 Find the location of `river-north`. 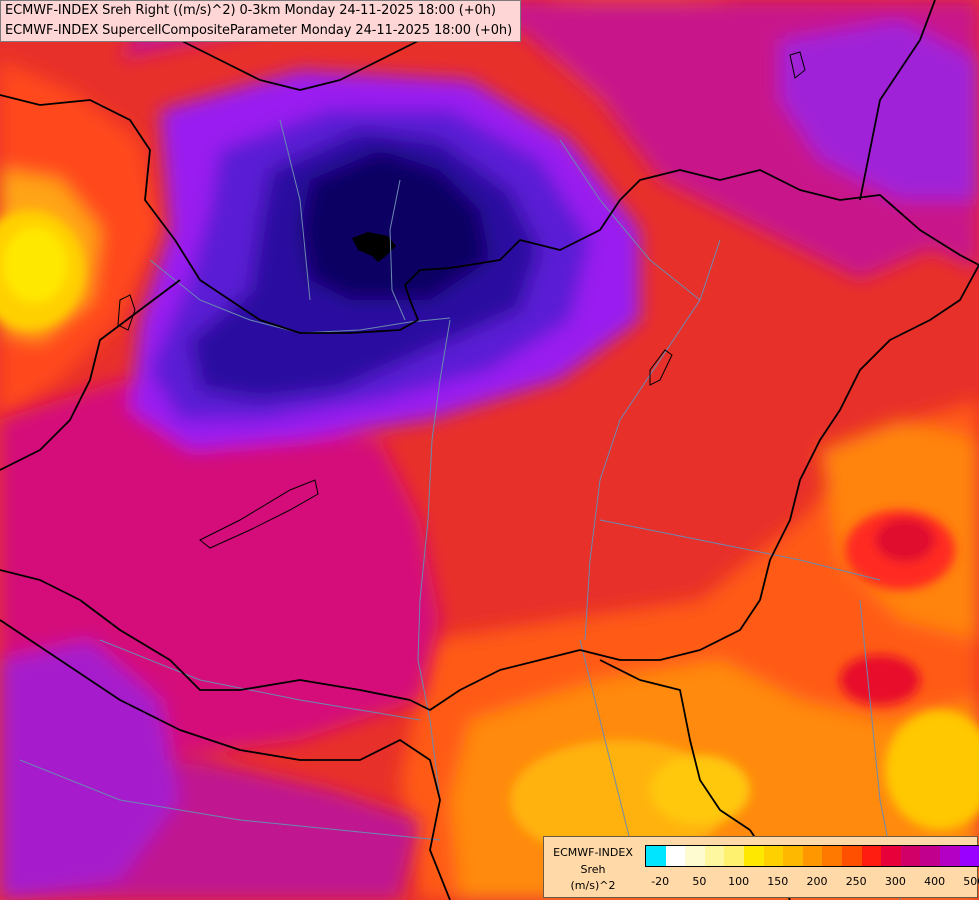

river-north is located at coordinates (295, 210).